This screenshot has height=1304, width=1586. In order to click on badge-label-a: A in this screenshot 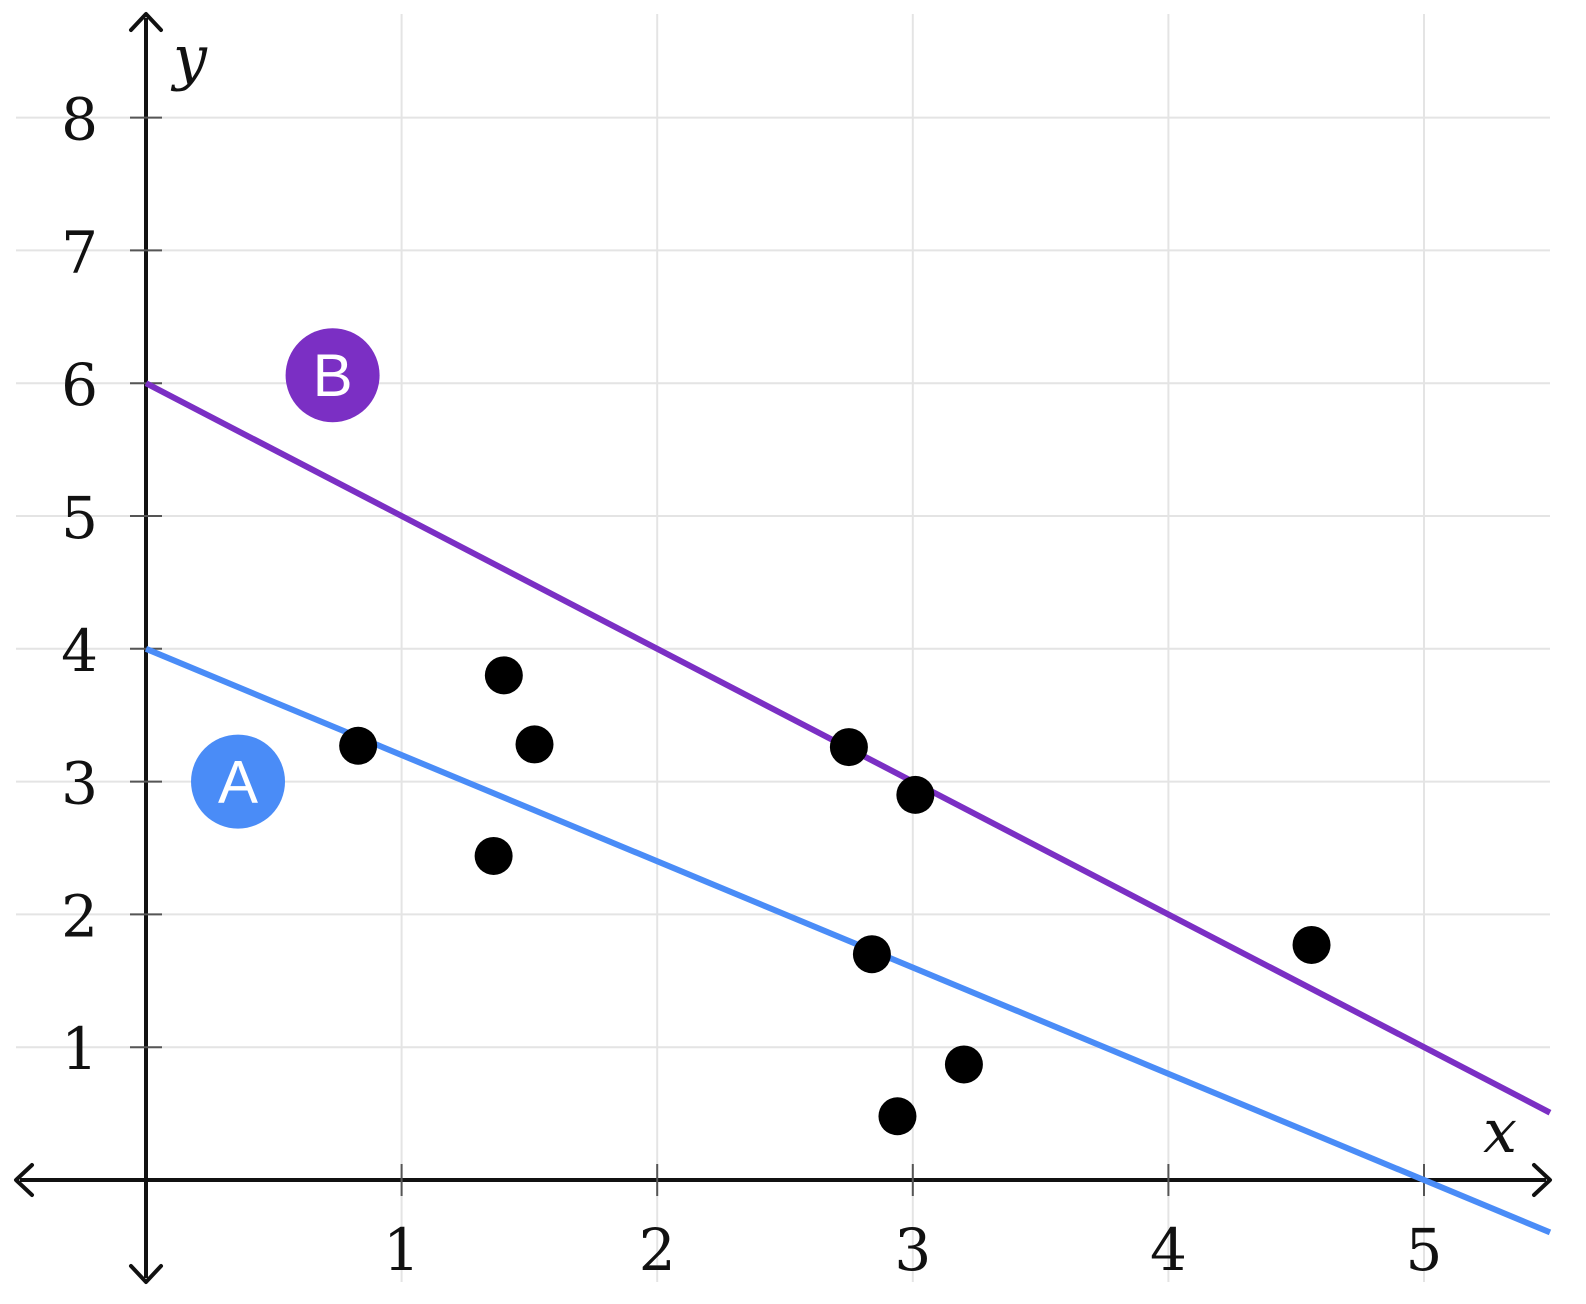, I will do `click(238, 782)`.